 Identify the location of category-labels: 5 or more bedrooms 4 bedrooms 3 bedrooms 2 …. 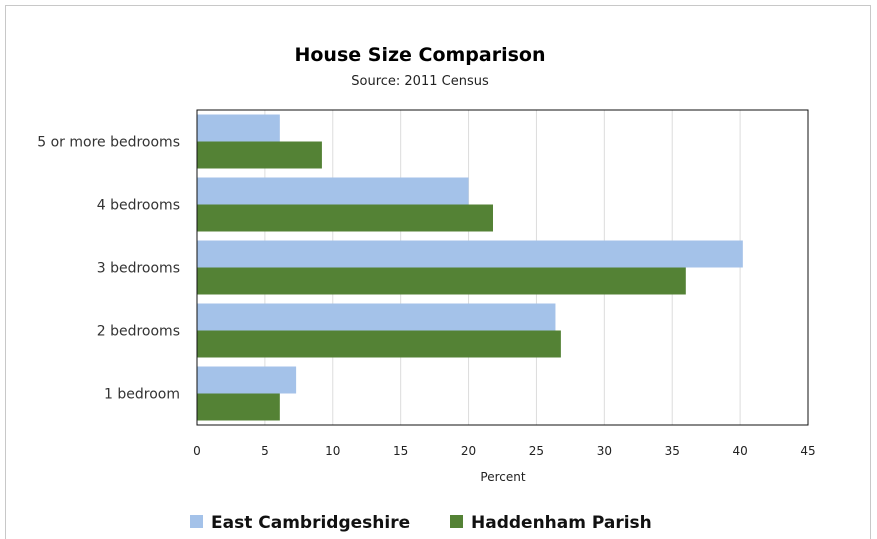
(108, 269).